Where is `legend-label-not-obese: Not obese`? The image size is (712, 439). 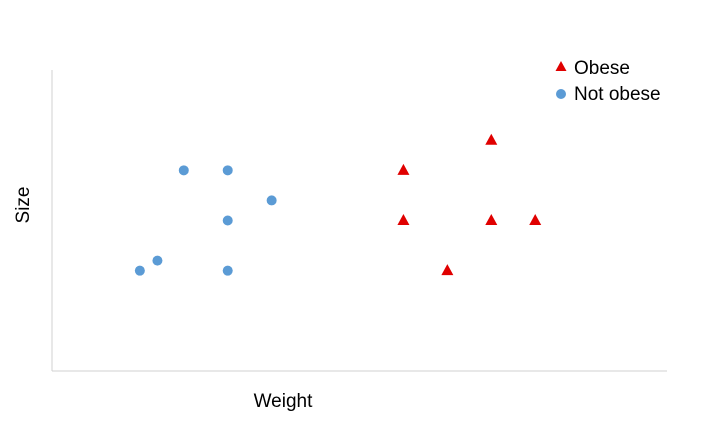
legend-label-not-obese: Not obese is located at coordinates (617, 94).